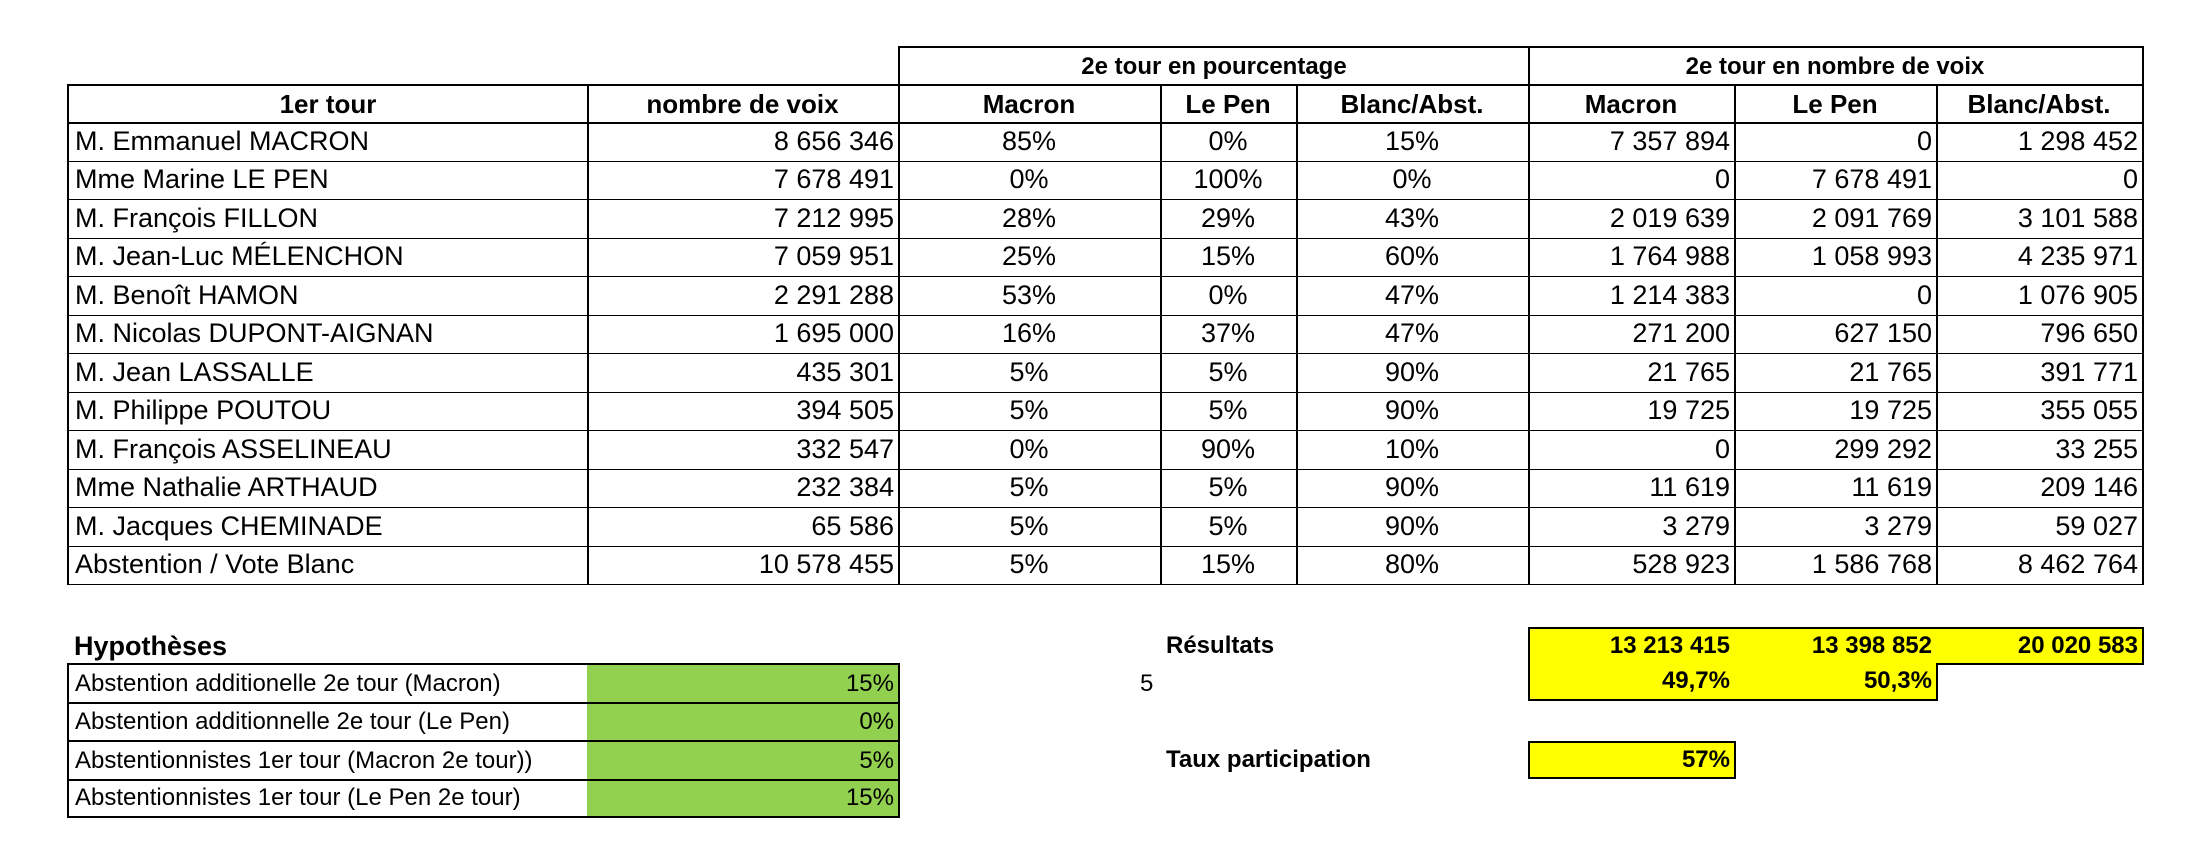 The width and height of the screenshot is (2200, 861). I want to click on table-cell-name: M. Nicolas DUPONT-AIGNAN, so click(328, 334).